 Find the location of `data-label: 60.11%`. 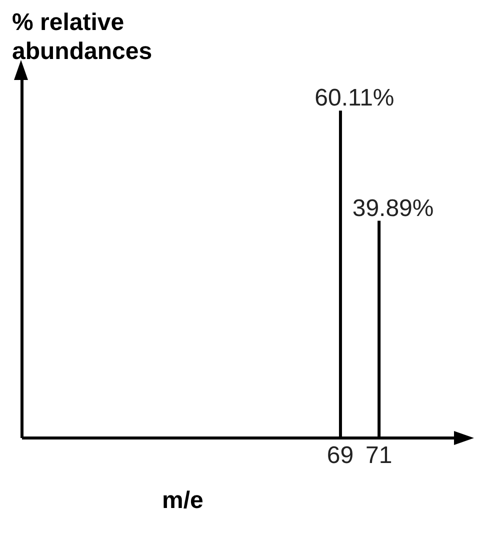

data-label: 60.11% is located at coordinates (354, 98).